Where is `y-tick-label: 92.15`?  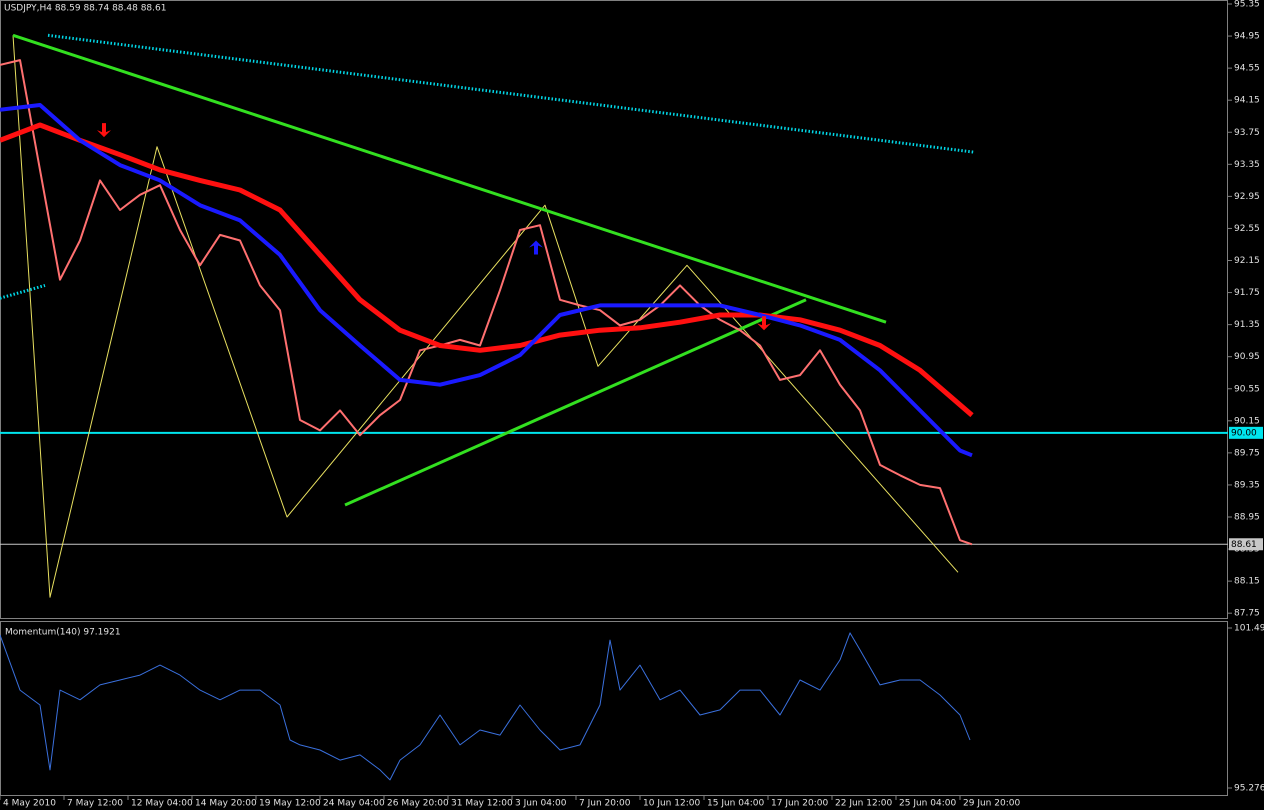 y-tick-label: 92.15 is located at coordinates (1247, 261).